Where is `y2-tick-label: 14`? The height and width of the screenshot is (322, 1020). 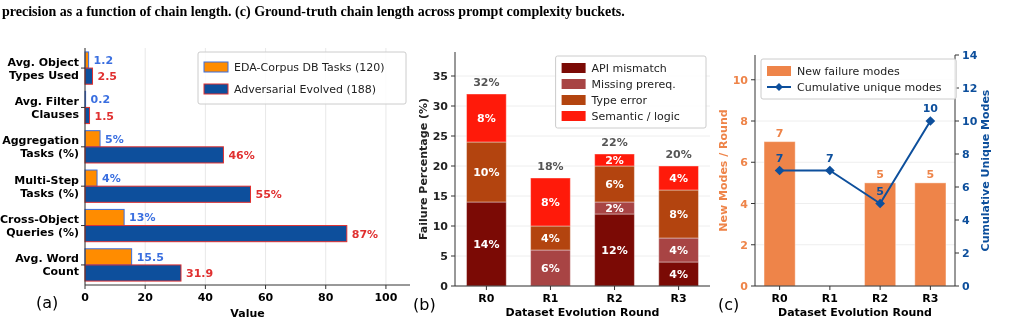
y2-tick-label: 14 is located at coordinates (970, 55).